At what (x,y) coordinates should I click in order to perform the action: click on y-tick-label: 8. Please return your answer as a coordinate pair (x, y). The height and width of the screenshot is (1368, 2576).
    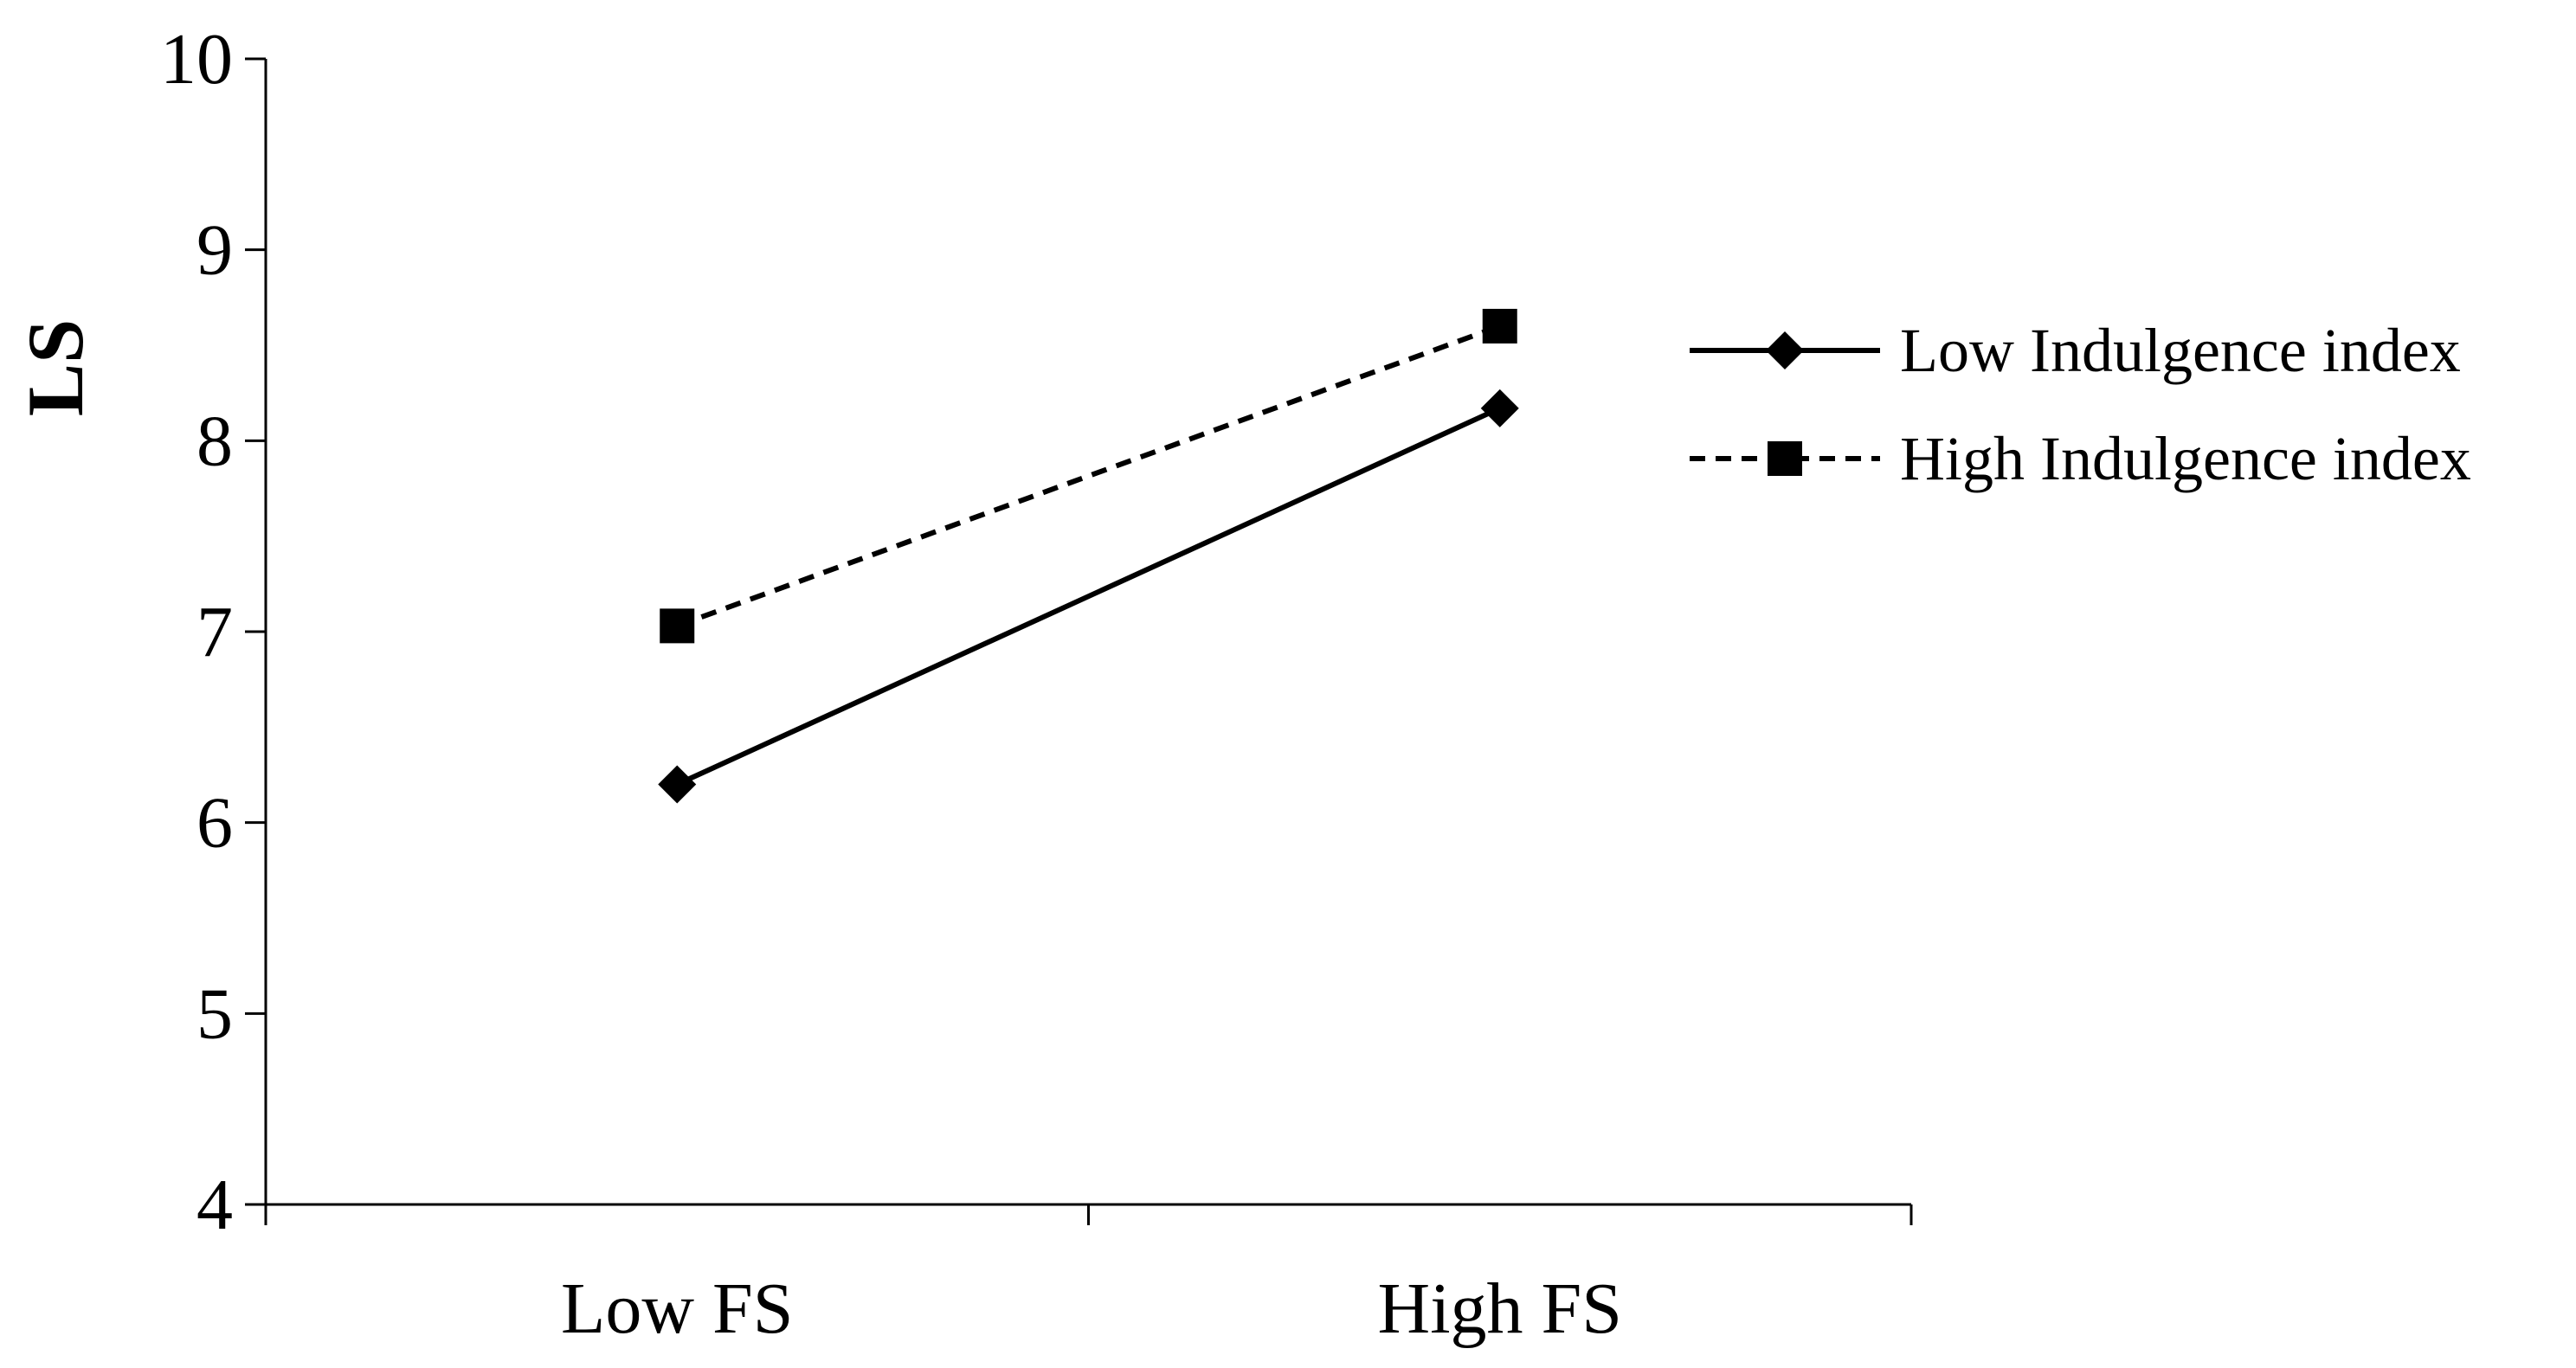
    Looking at the image, I should click on (214, 441).